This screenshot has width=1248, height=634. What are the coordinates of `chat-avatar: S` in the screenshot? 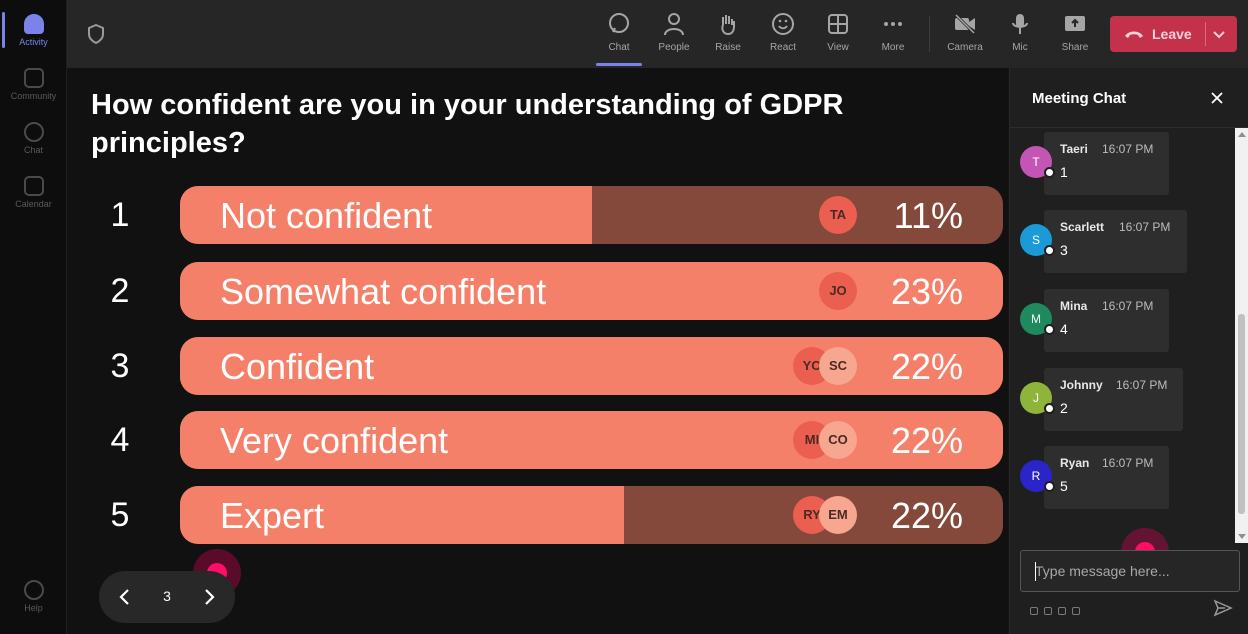 It's located at (1037, 240).